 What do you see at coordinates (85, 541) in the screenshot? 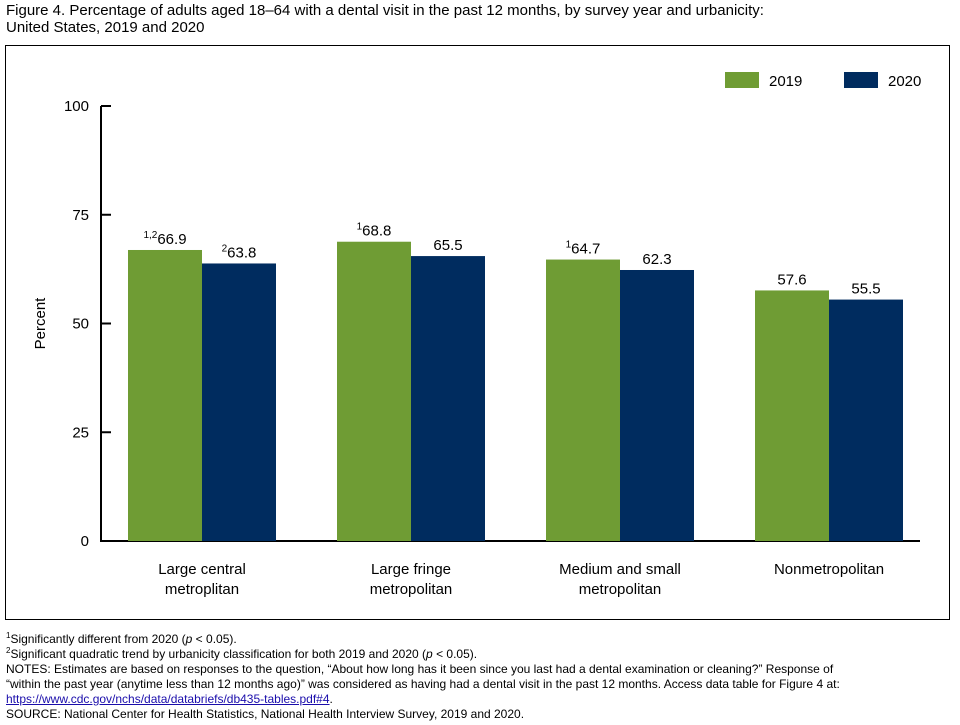
I see `y-tick-label-0: 0` at bounding box center [85, 541].